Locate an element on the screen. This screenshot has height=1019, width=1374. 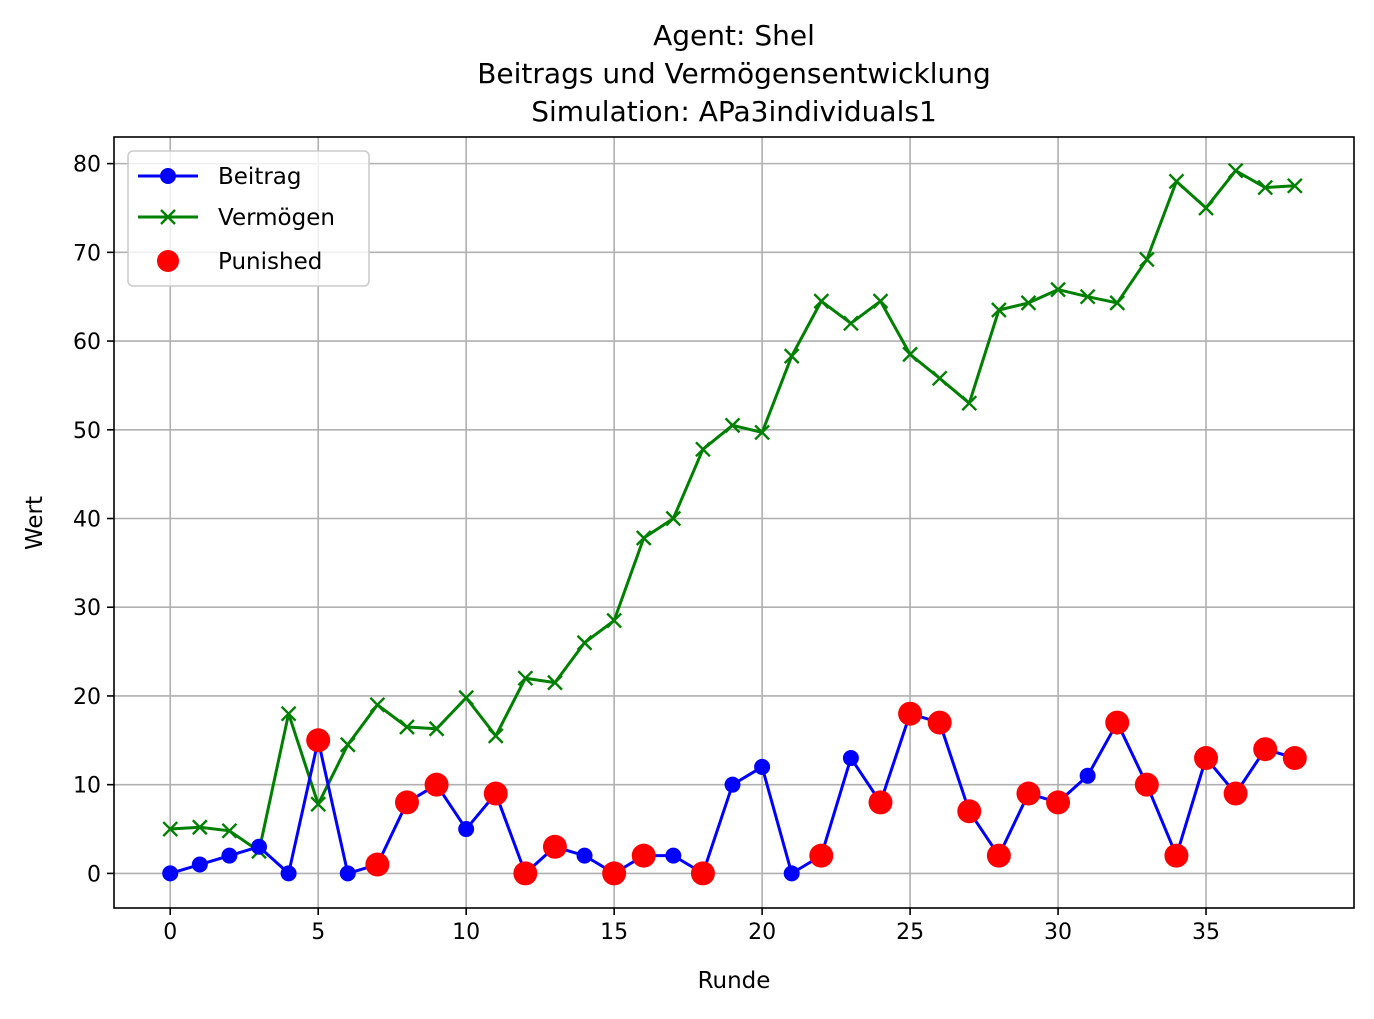
y-axis-label: Wert is located at coordinates (35, 523).